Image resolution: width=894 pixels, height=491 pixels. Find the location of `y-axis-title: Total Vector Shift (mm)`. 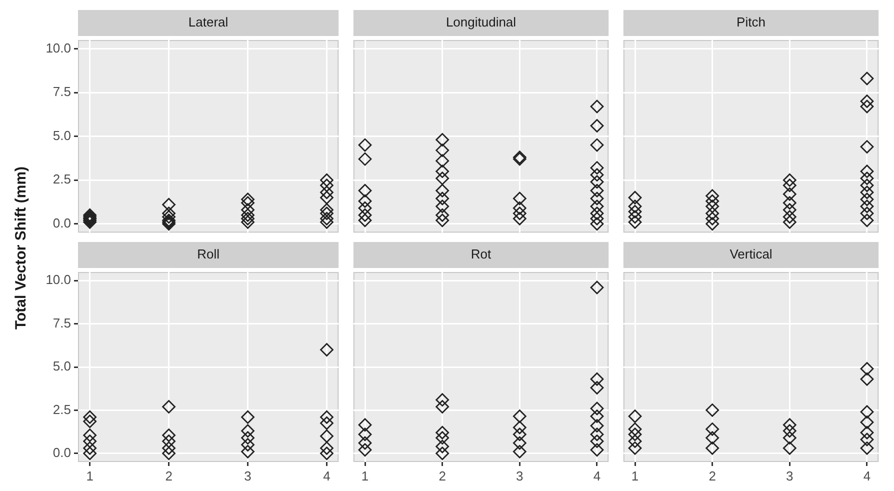

y-axis-title: Total Vector Shift (mm) is located at coordinates (21, 248).